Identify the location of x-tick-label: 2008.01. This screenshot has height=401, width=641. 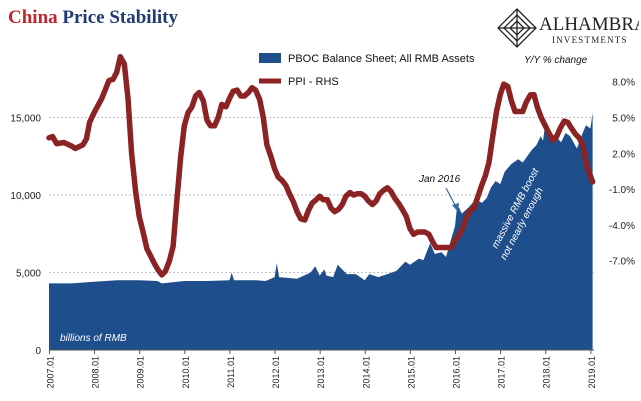
(96, 372).